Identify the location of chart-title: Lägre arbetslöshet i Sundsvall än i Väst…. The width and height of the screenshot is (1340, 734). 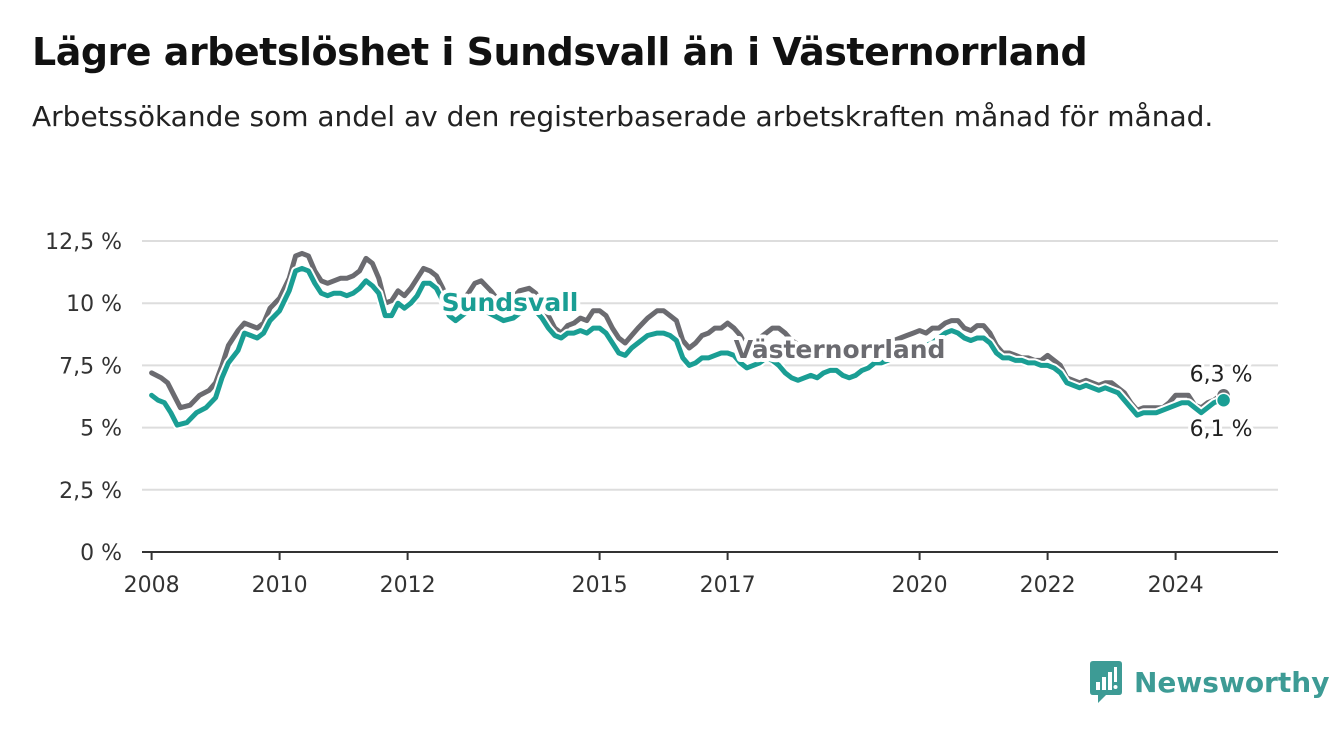
(560, 52).